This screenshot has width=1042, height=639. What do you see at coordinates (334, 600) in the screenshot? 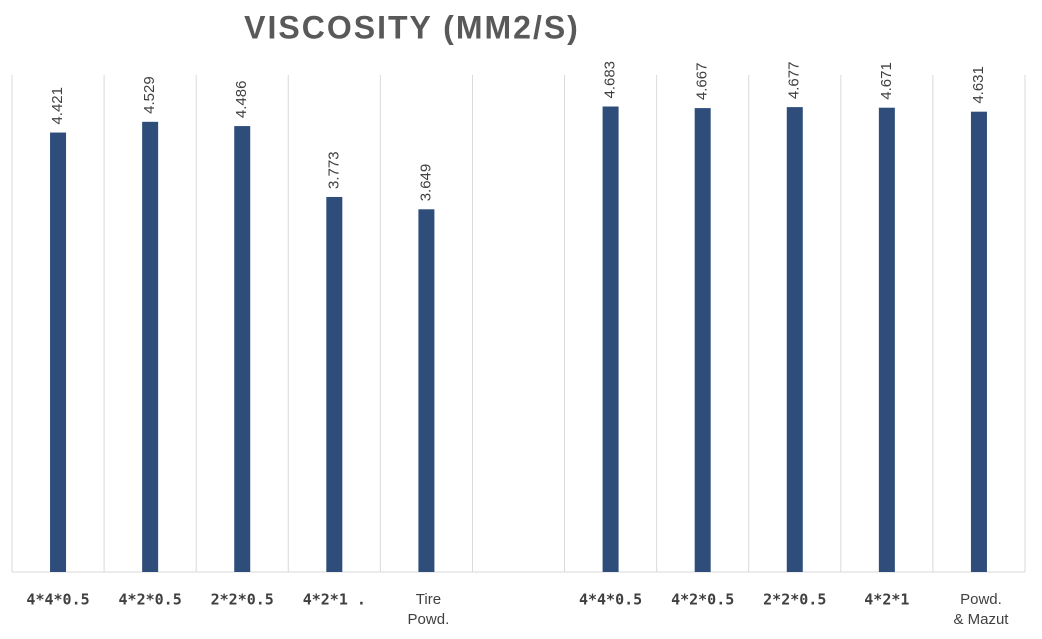
I see `x-tick-label: 4*2*1 .` at bounding box center [334, 600].